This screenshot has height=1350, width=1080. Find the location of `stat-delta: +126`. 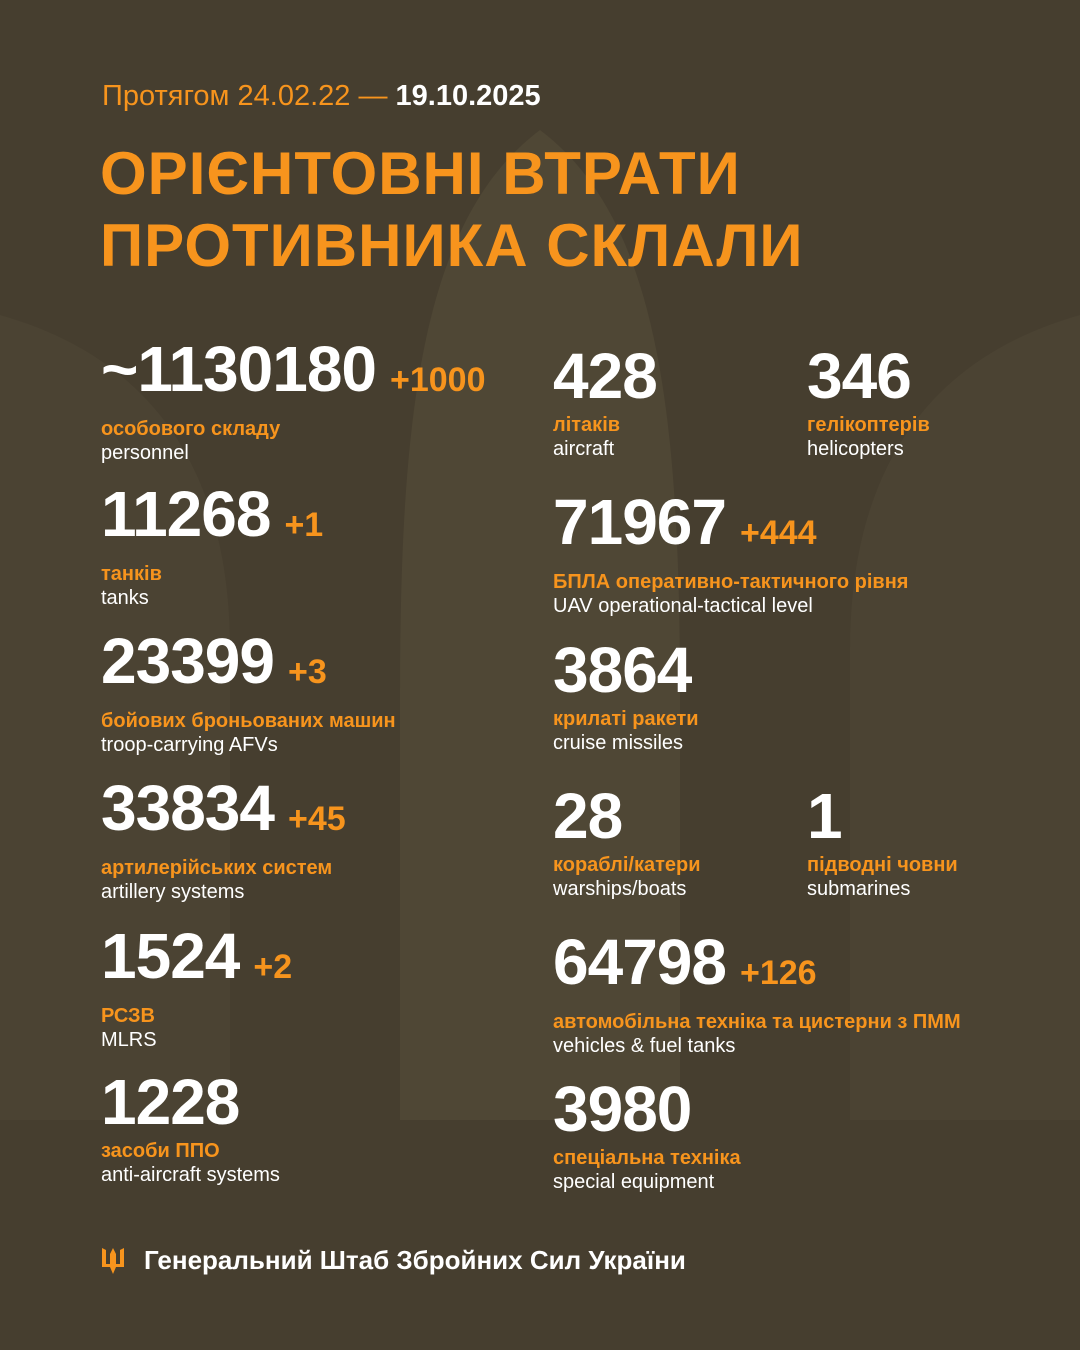

stat-delta: +126 is located at coordinates (778, 973).